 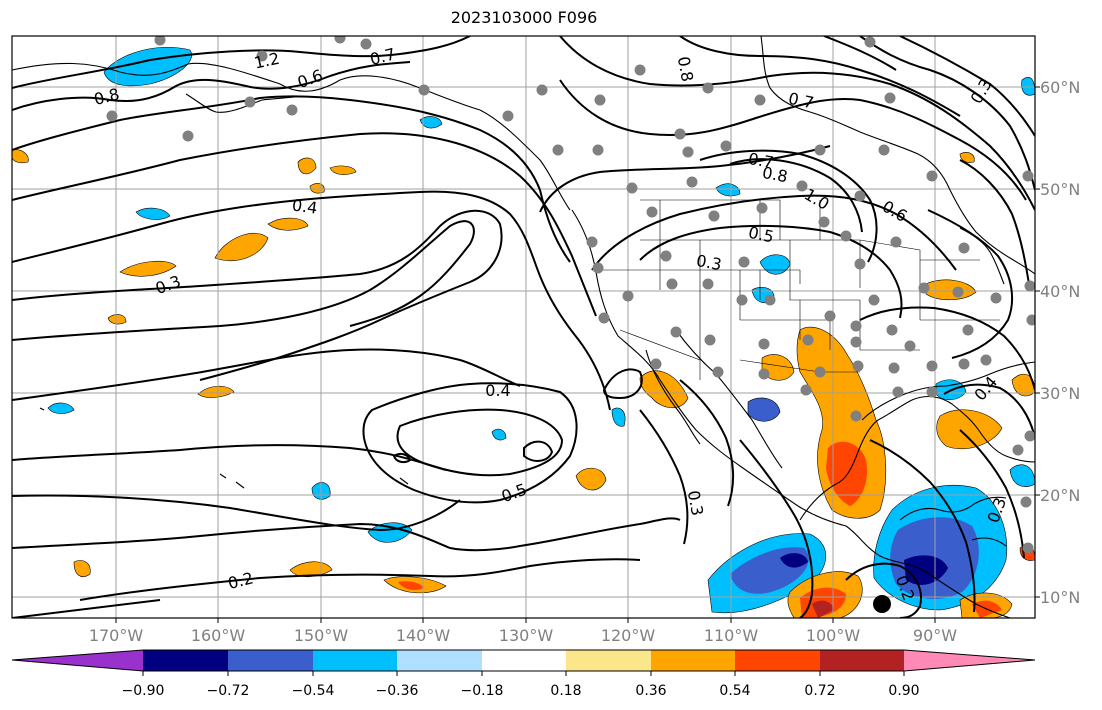 I want to click on lon-tick-label: 140°W, so click(x=423, y=635).